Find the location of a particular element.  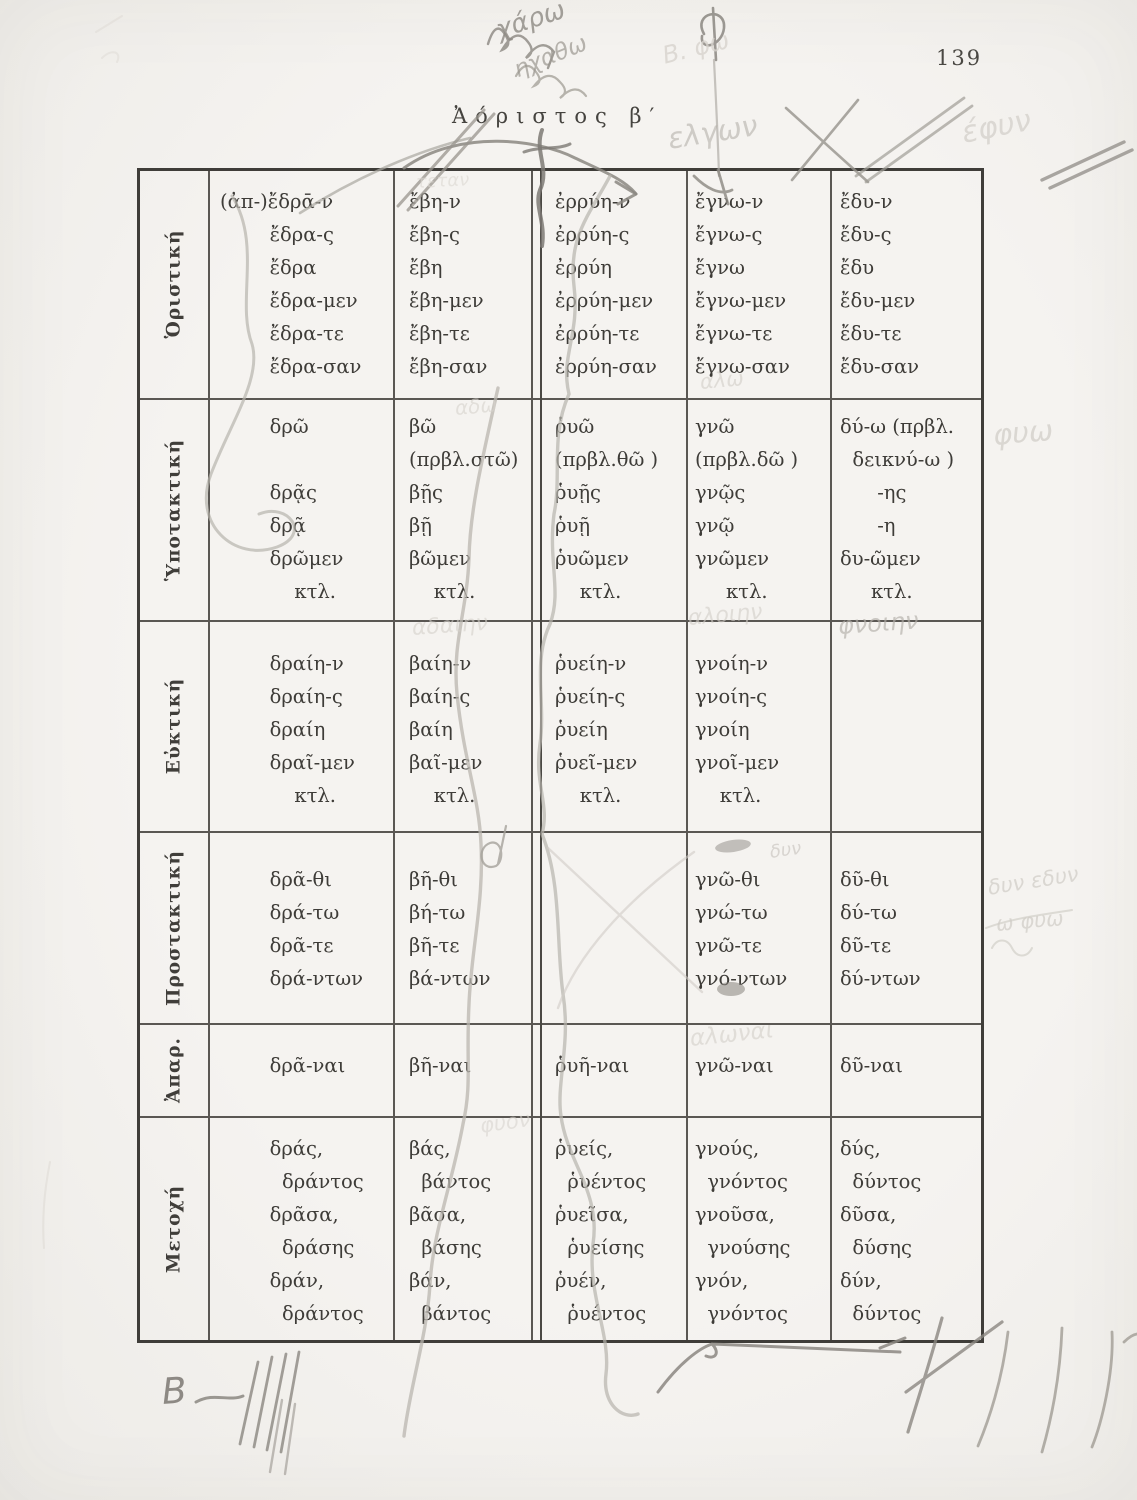

mood-label-cell: Ὁριστική is located at coordinates (174, 284).